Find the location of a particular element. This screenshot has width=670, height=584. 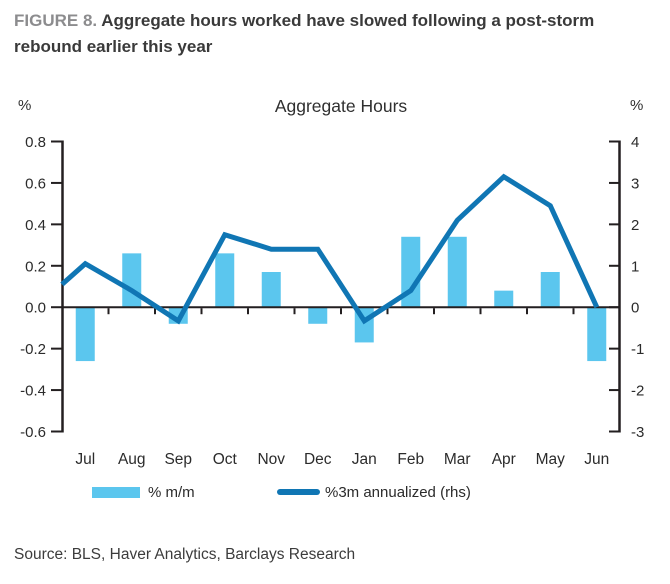

right-tick-label-4: 4 is located at coordinates (635, 142).